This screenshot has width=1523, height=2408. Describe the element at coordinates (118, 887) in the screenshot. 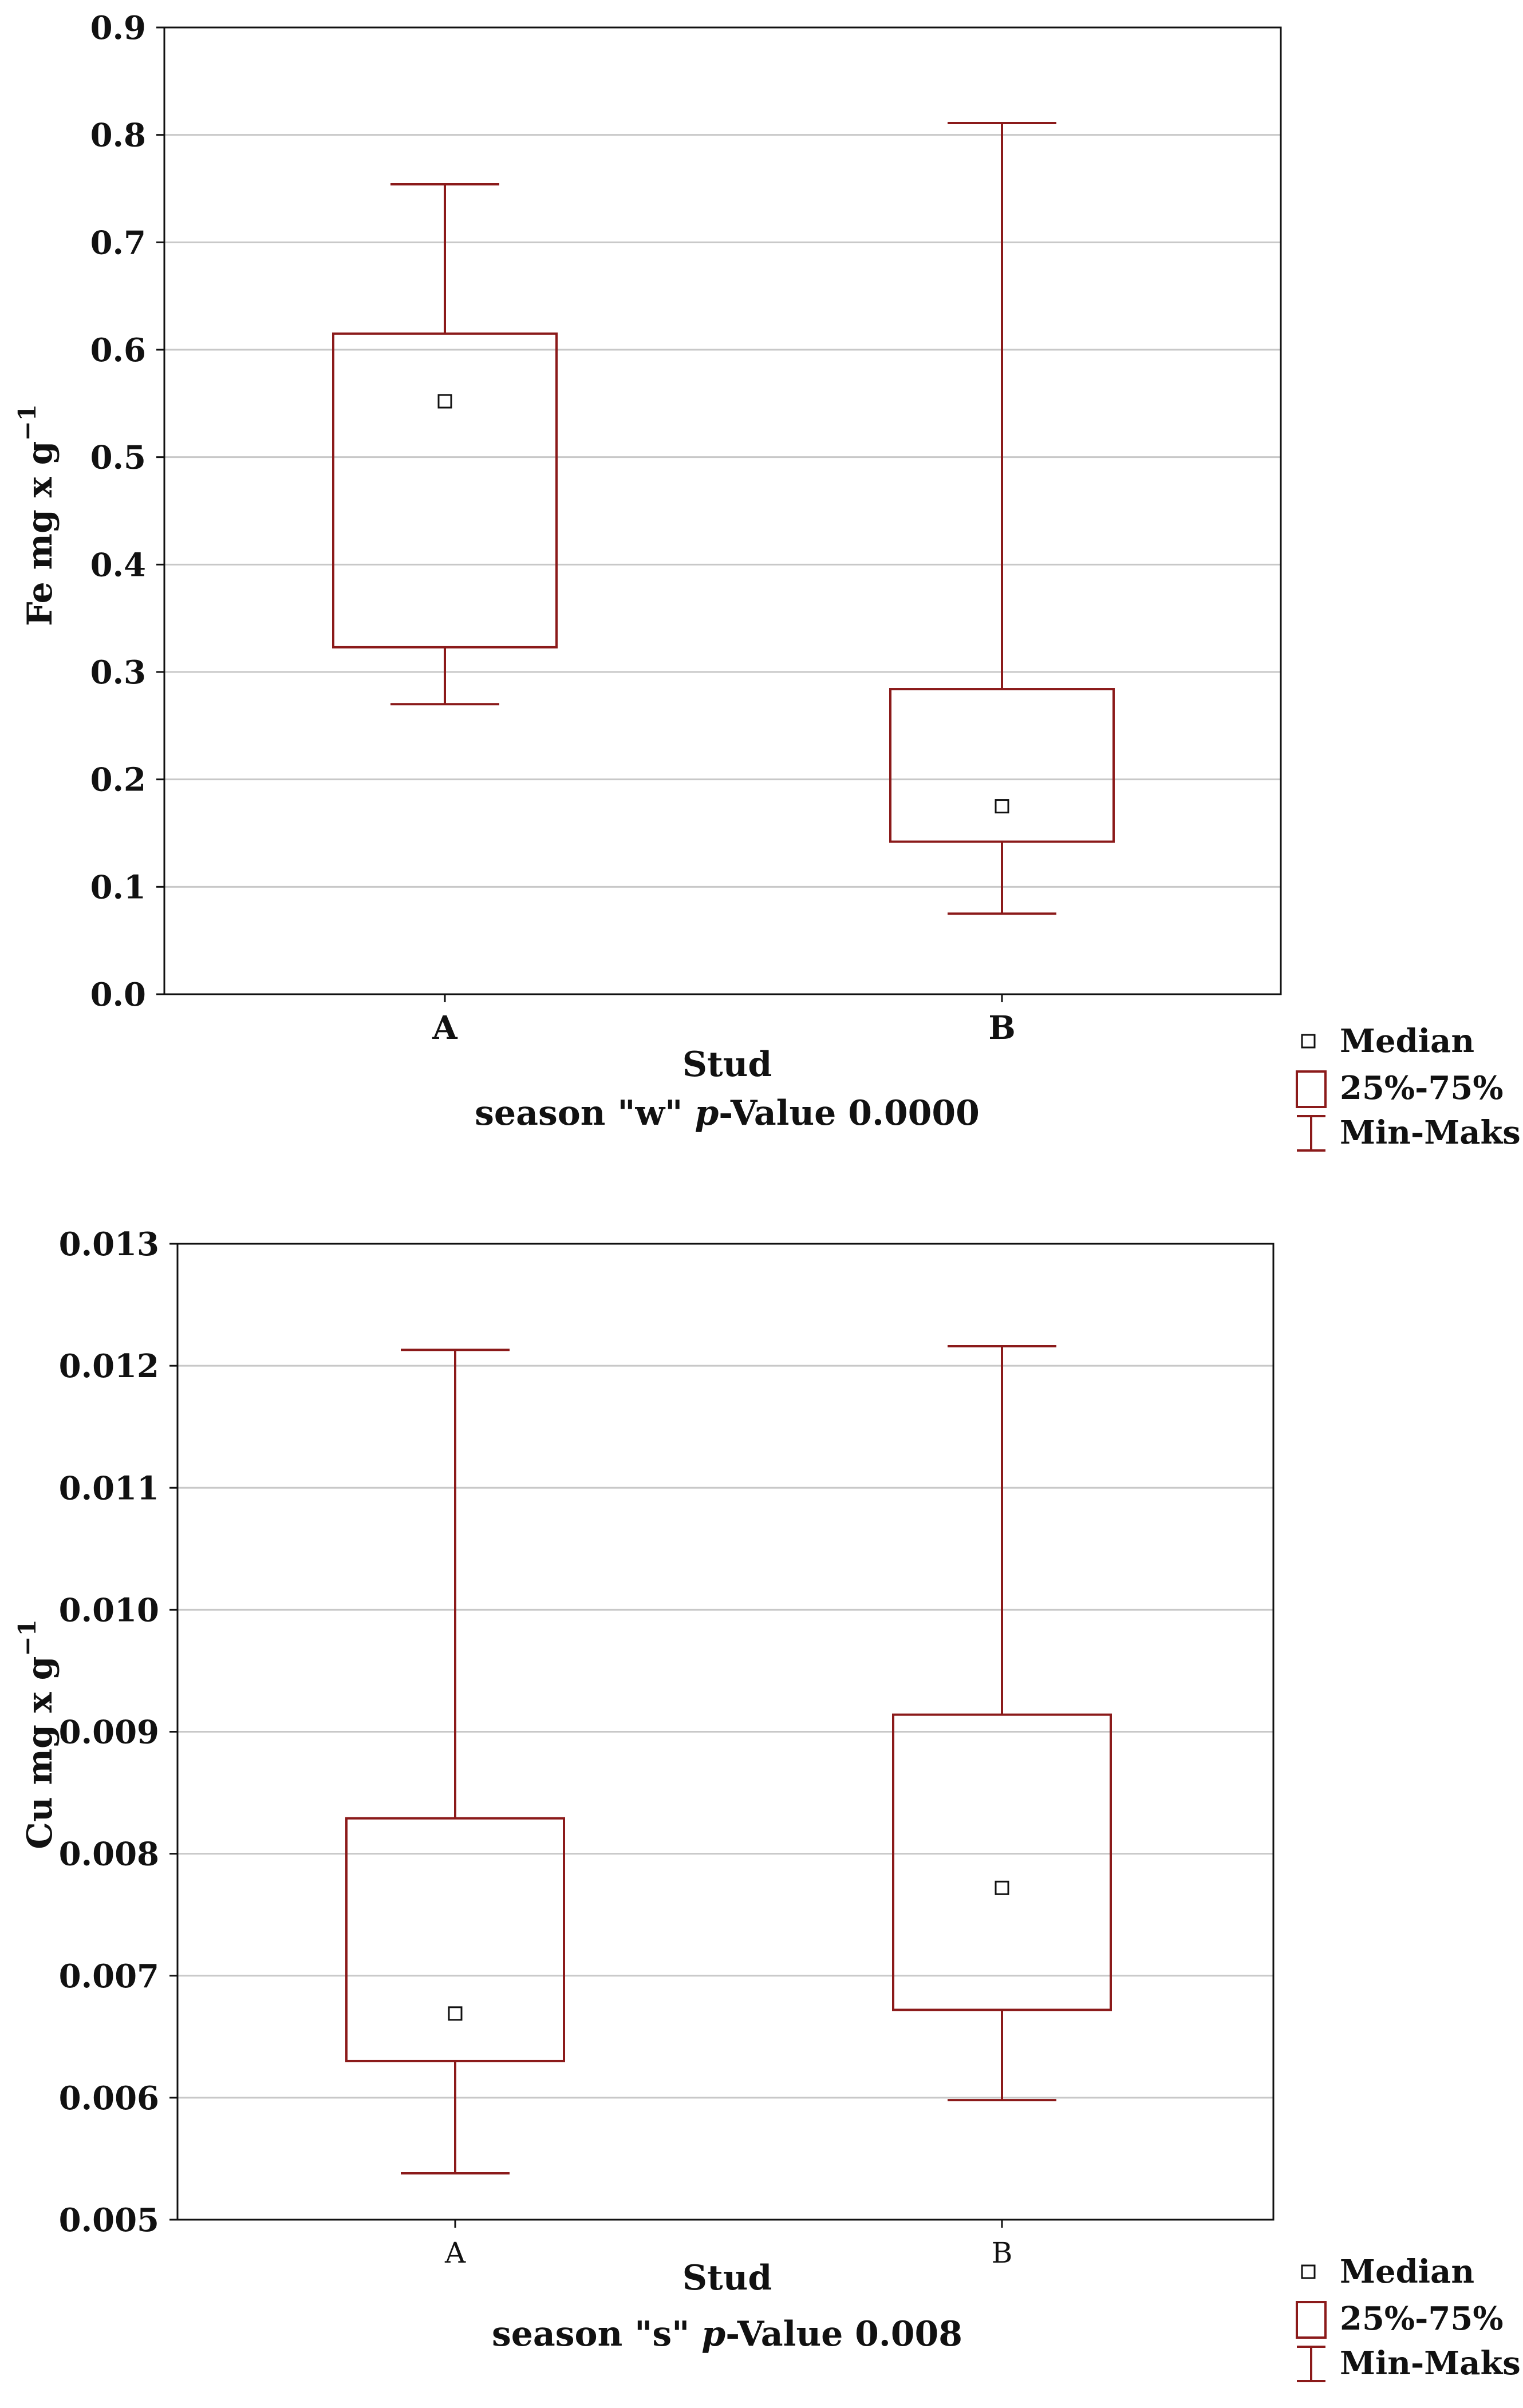

I see `y-tick-label: 0.1` at that location.